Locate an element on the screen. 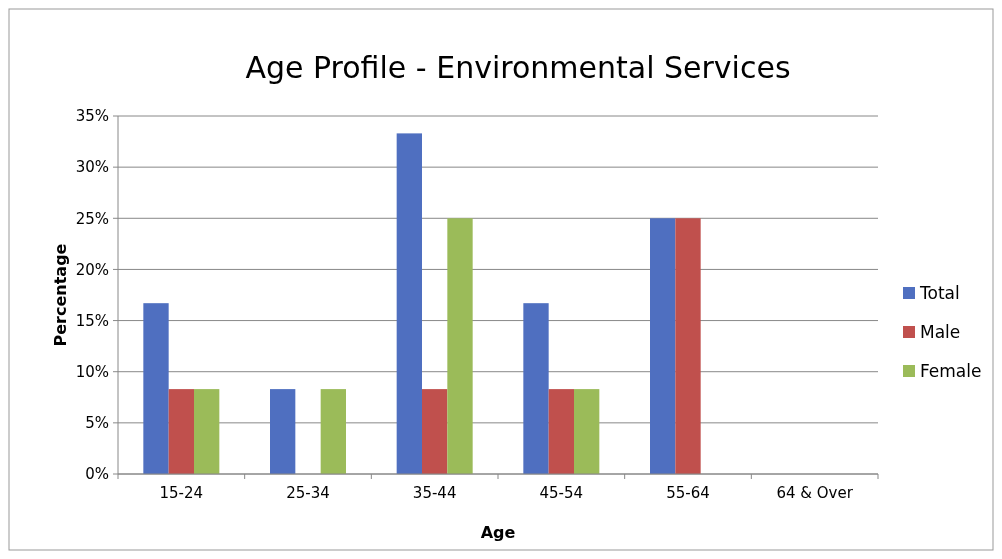 The width and height of the screenshot is (1002, 559). y-tick-label: 25% is located at coordinates (92, 218).